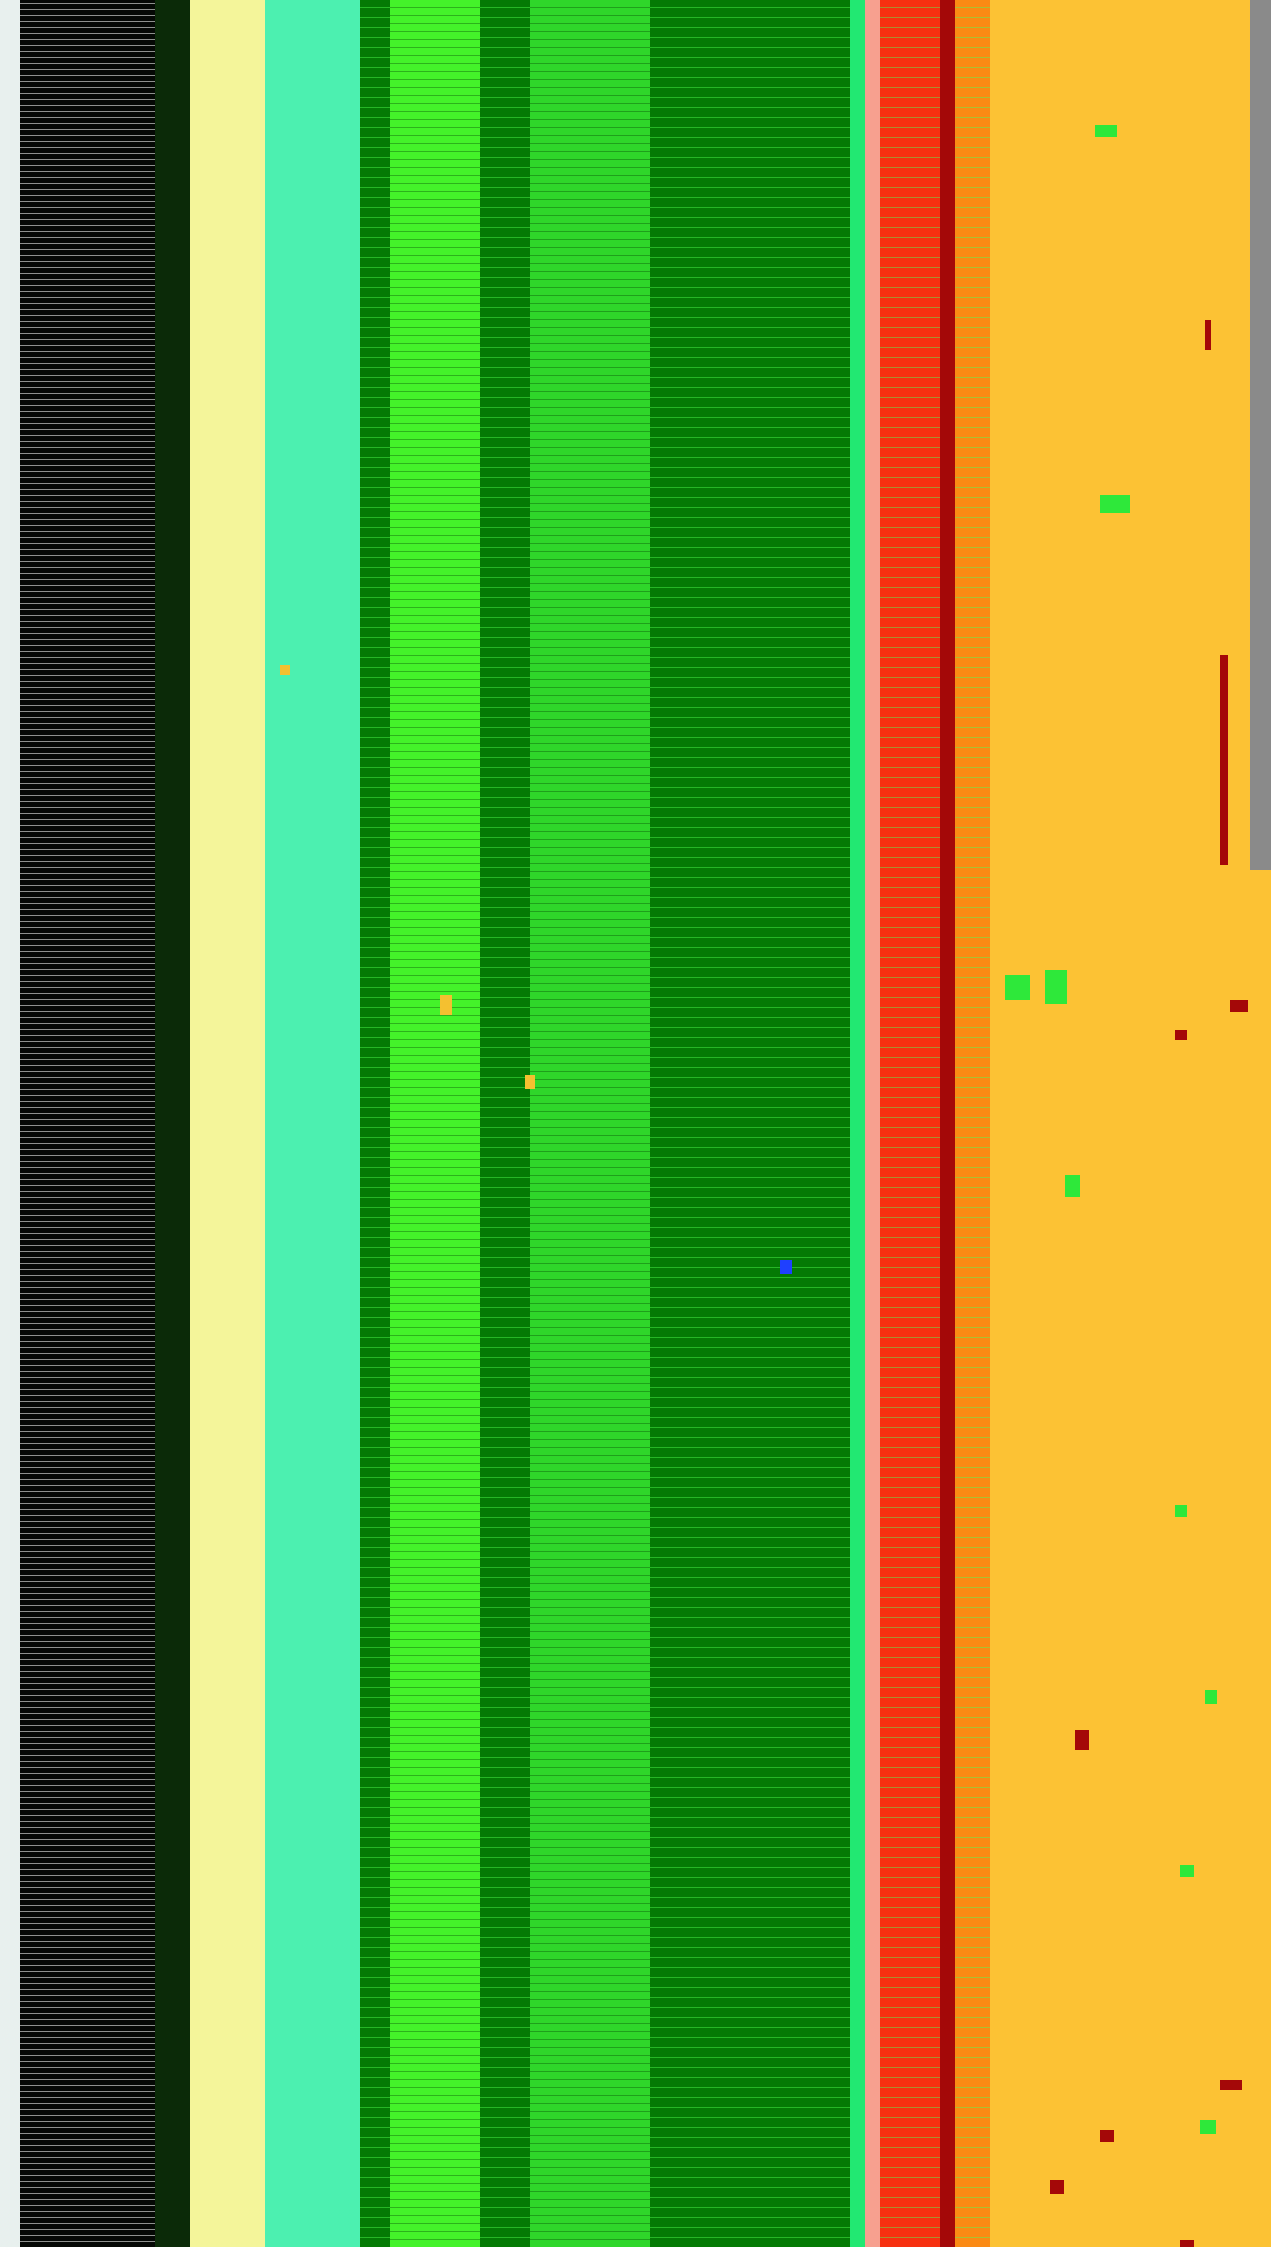  Describe the element at coordinates (227, 1123) in the screenshot. I see `pale-yellow-band` at that location.